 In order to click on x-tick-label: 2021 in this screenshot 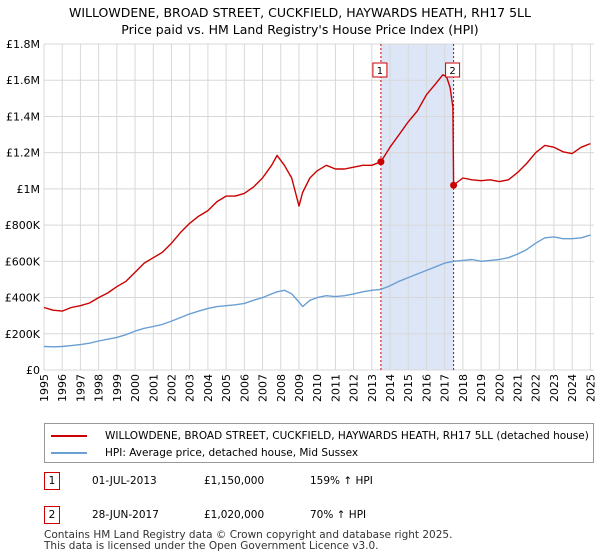, I will do `click(518, 388)`.